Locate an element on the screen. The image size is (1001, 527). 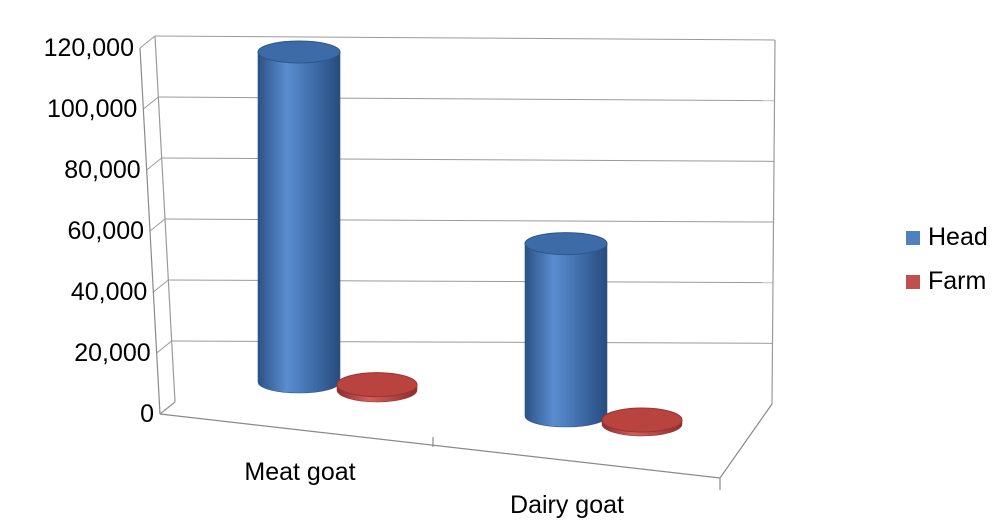
y-tick-label: 0 is located at coordinates (147, 414).